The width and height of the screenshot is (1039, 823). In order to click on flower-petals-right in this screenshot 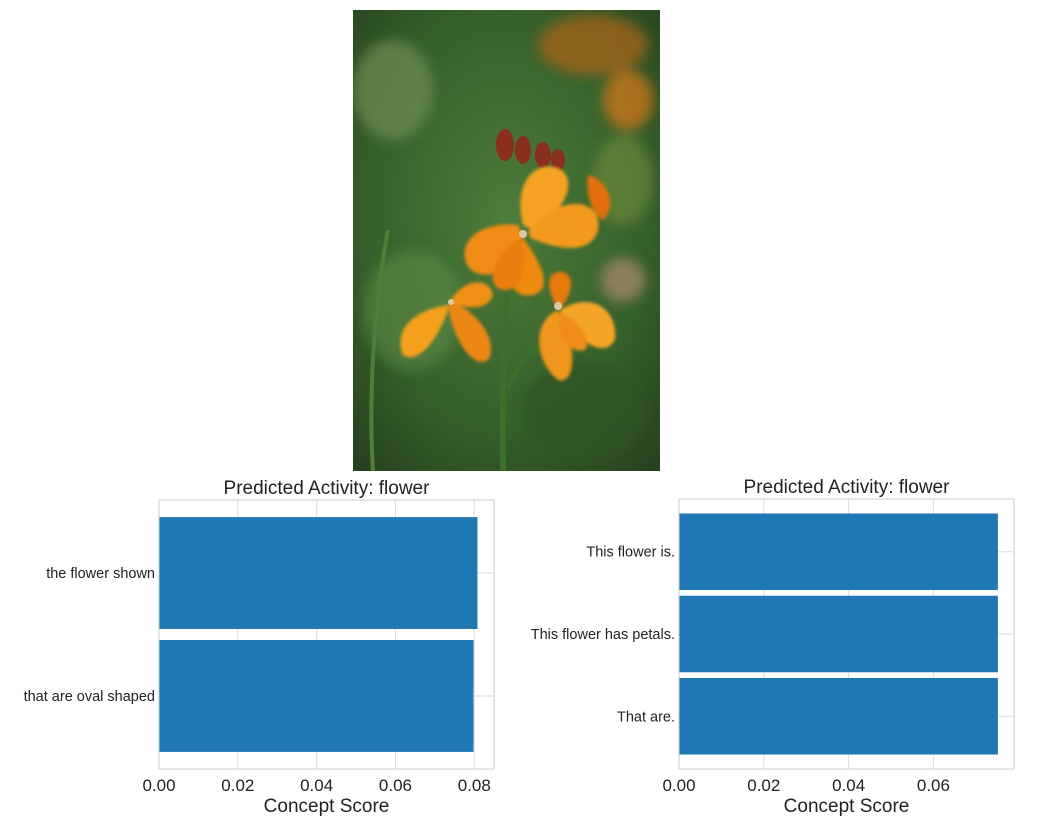, I will do `click(577, 326)`.